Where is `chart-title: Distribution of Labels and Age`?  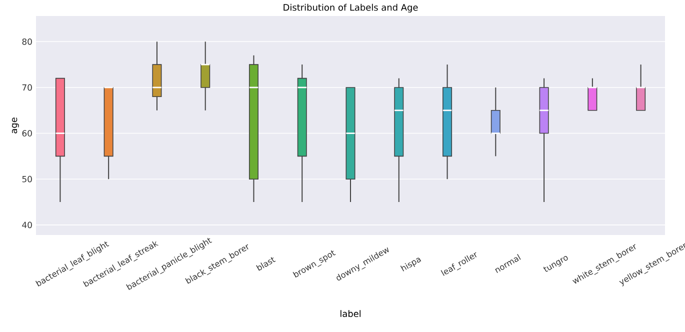
chart-title: Distribution of Labels and Age is located at coordinates (351, 8).